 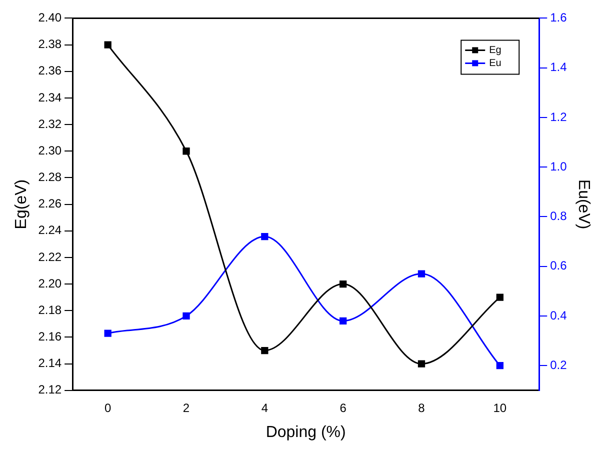 What do you see at coordinates (50, 44) in the screenshot?
I see `y-tick-label: 2.38` at bounding box center [50, 44].